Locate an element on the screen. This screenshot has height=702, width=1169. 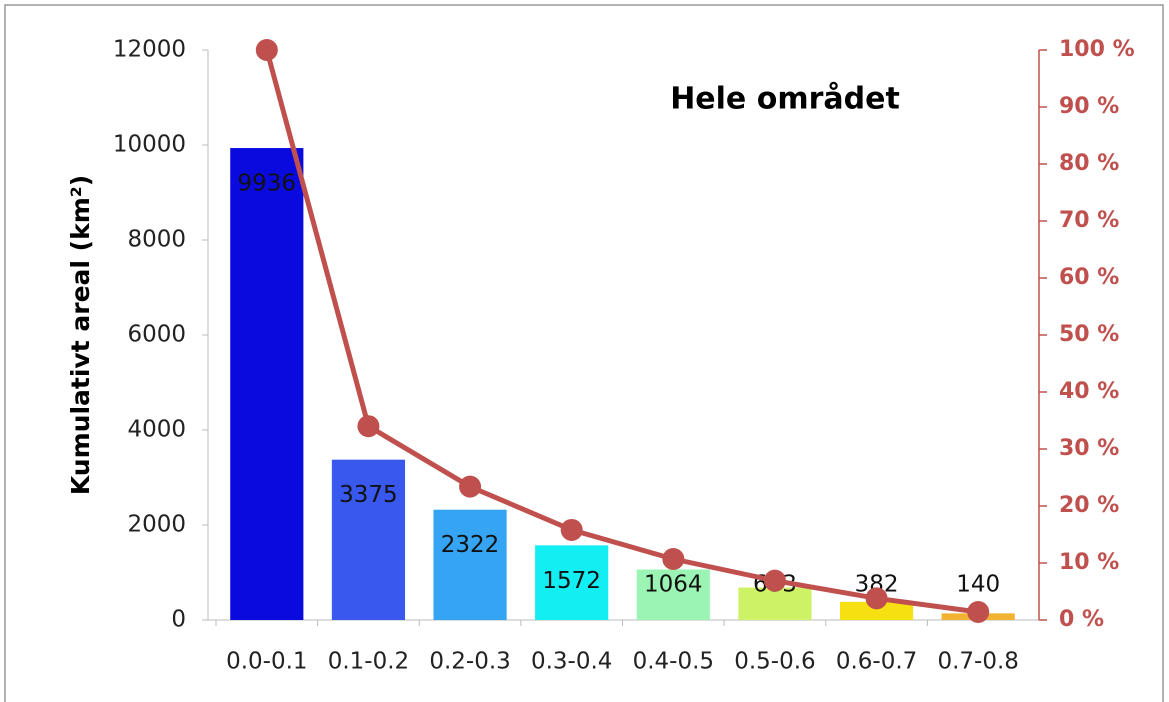
x-tick-label: 0.5-0.6 is located at coordinates (774, 662).